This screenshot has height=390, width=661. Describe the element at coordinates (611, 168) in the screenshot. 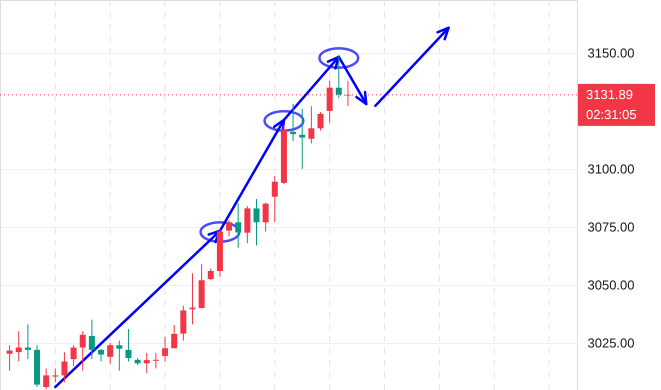

I see `y-tick-label: 3100.00` at that location.